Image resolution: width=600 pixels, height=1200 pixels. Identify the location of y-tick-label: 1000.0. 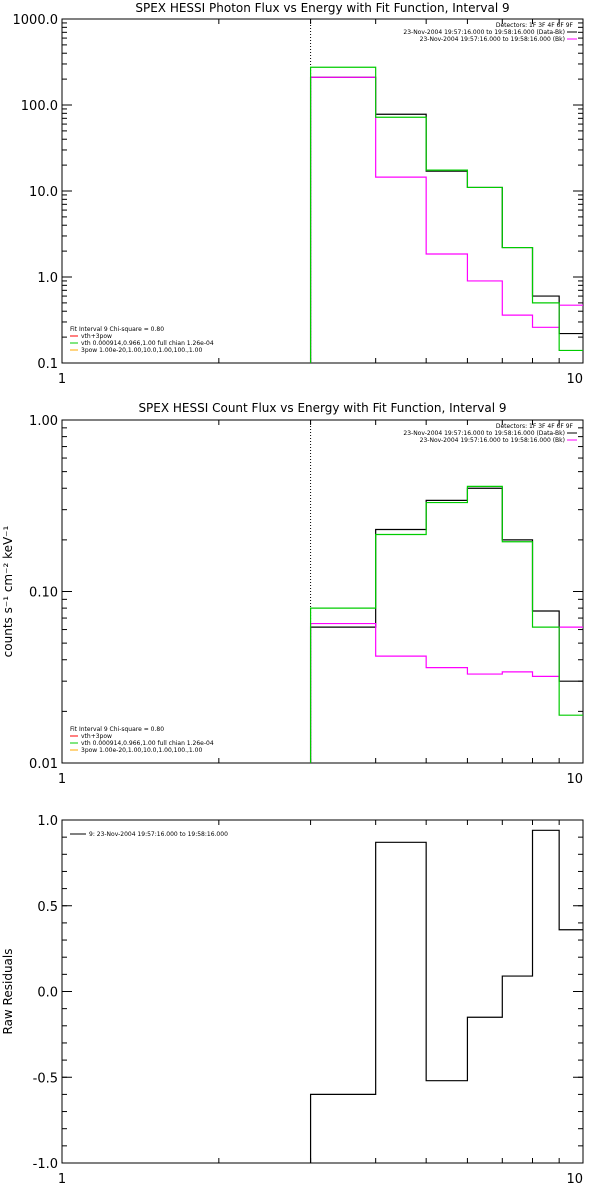
(36, 20).